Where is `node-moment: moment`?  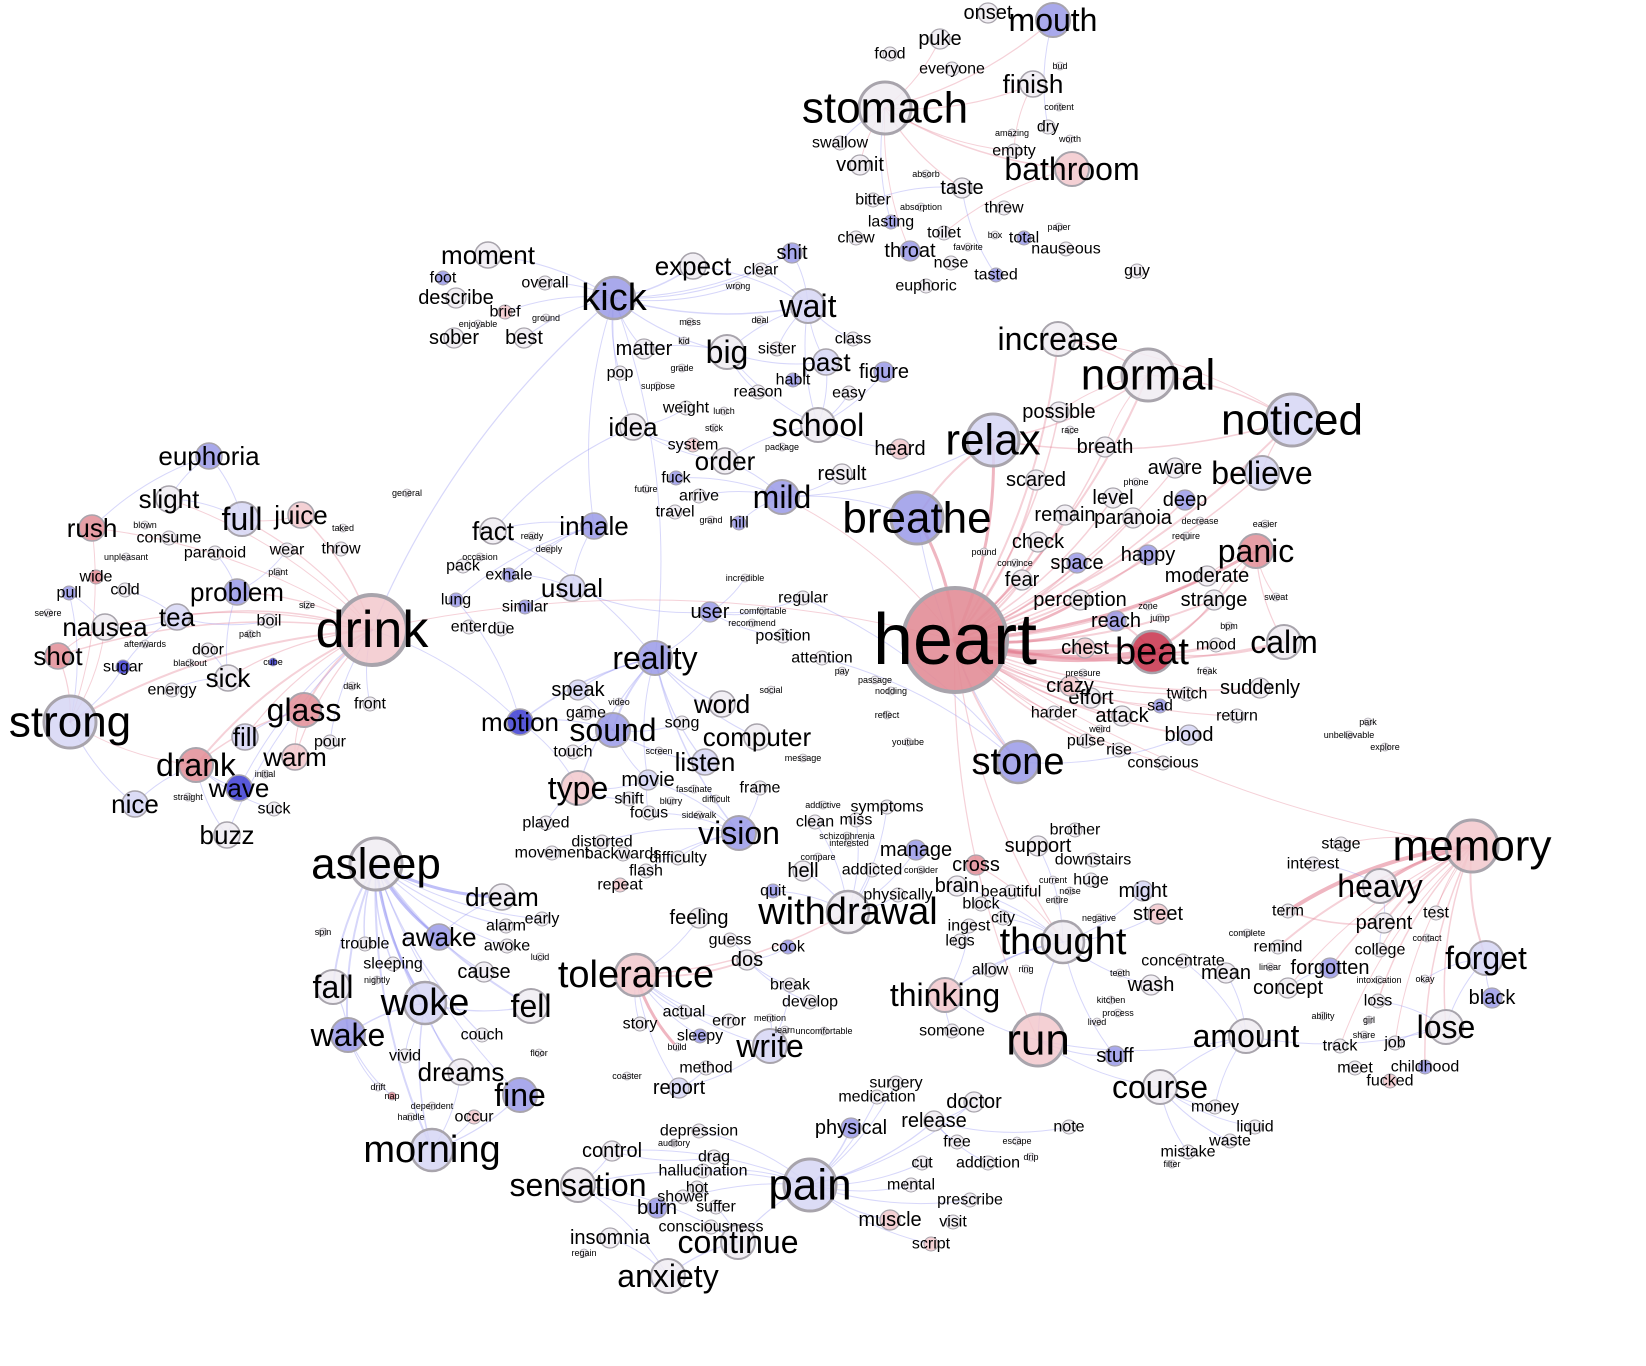 node-moment: moment is located at coordinates (488, 255).